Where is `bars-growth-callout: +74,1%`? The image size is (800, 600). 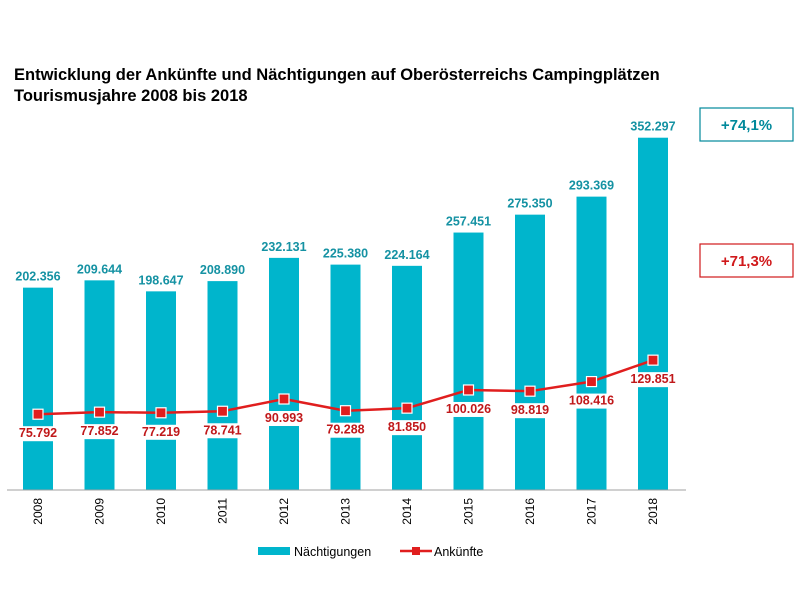 bars-growth-callout: +74,1% is located at coordinates (746, 125).